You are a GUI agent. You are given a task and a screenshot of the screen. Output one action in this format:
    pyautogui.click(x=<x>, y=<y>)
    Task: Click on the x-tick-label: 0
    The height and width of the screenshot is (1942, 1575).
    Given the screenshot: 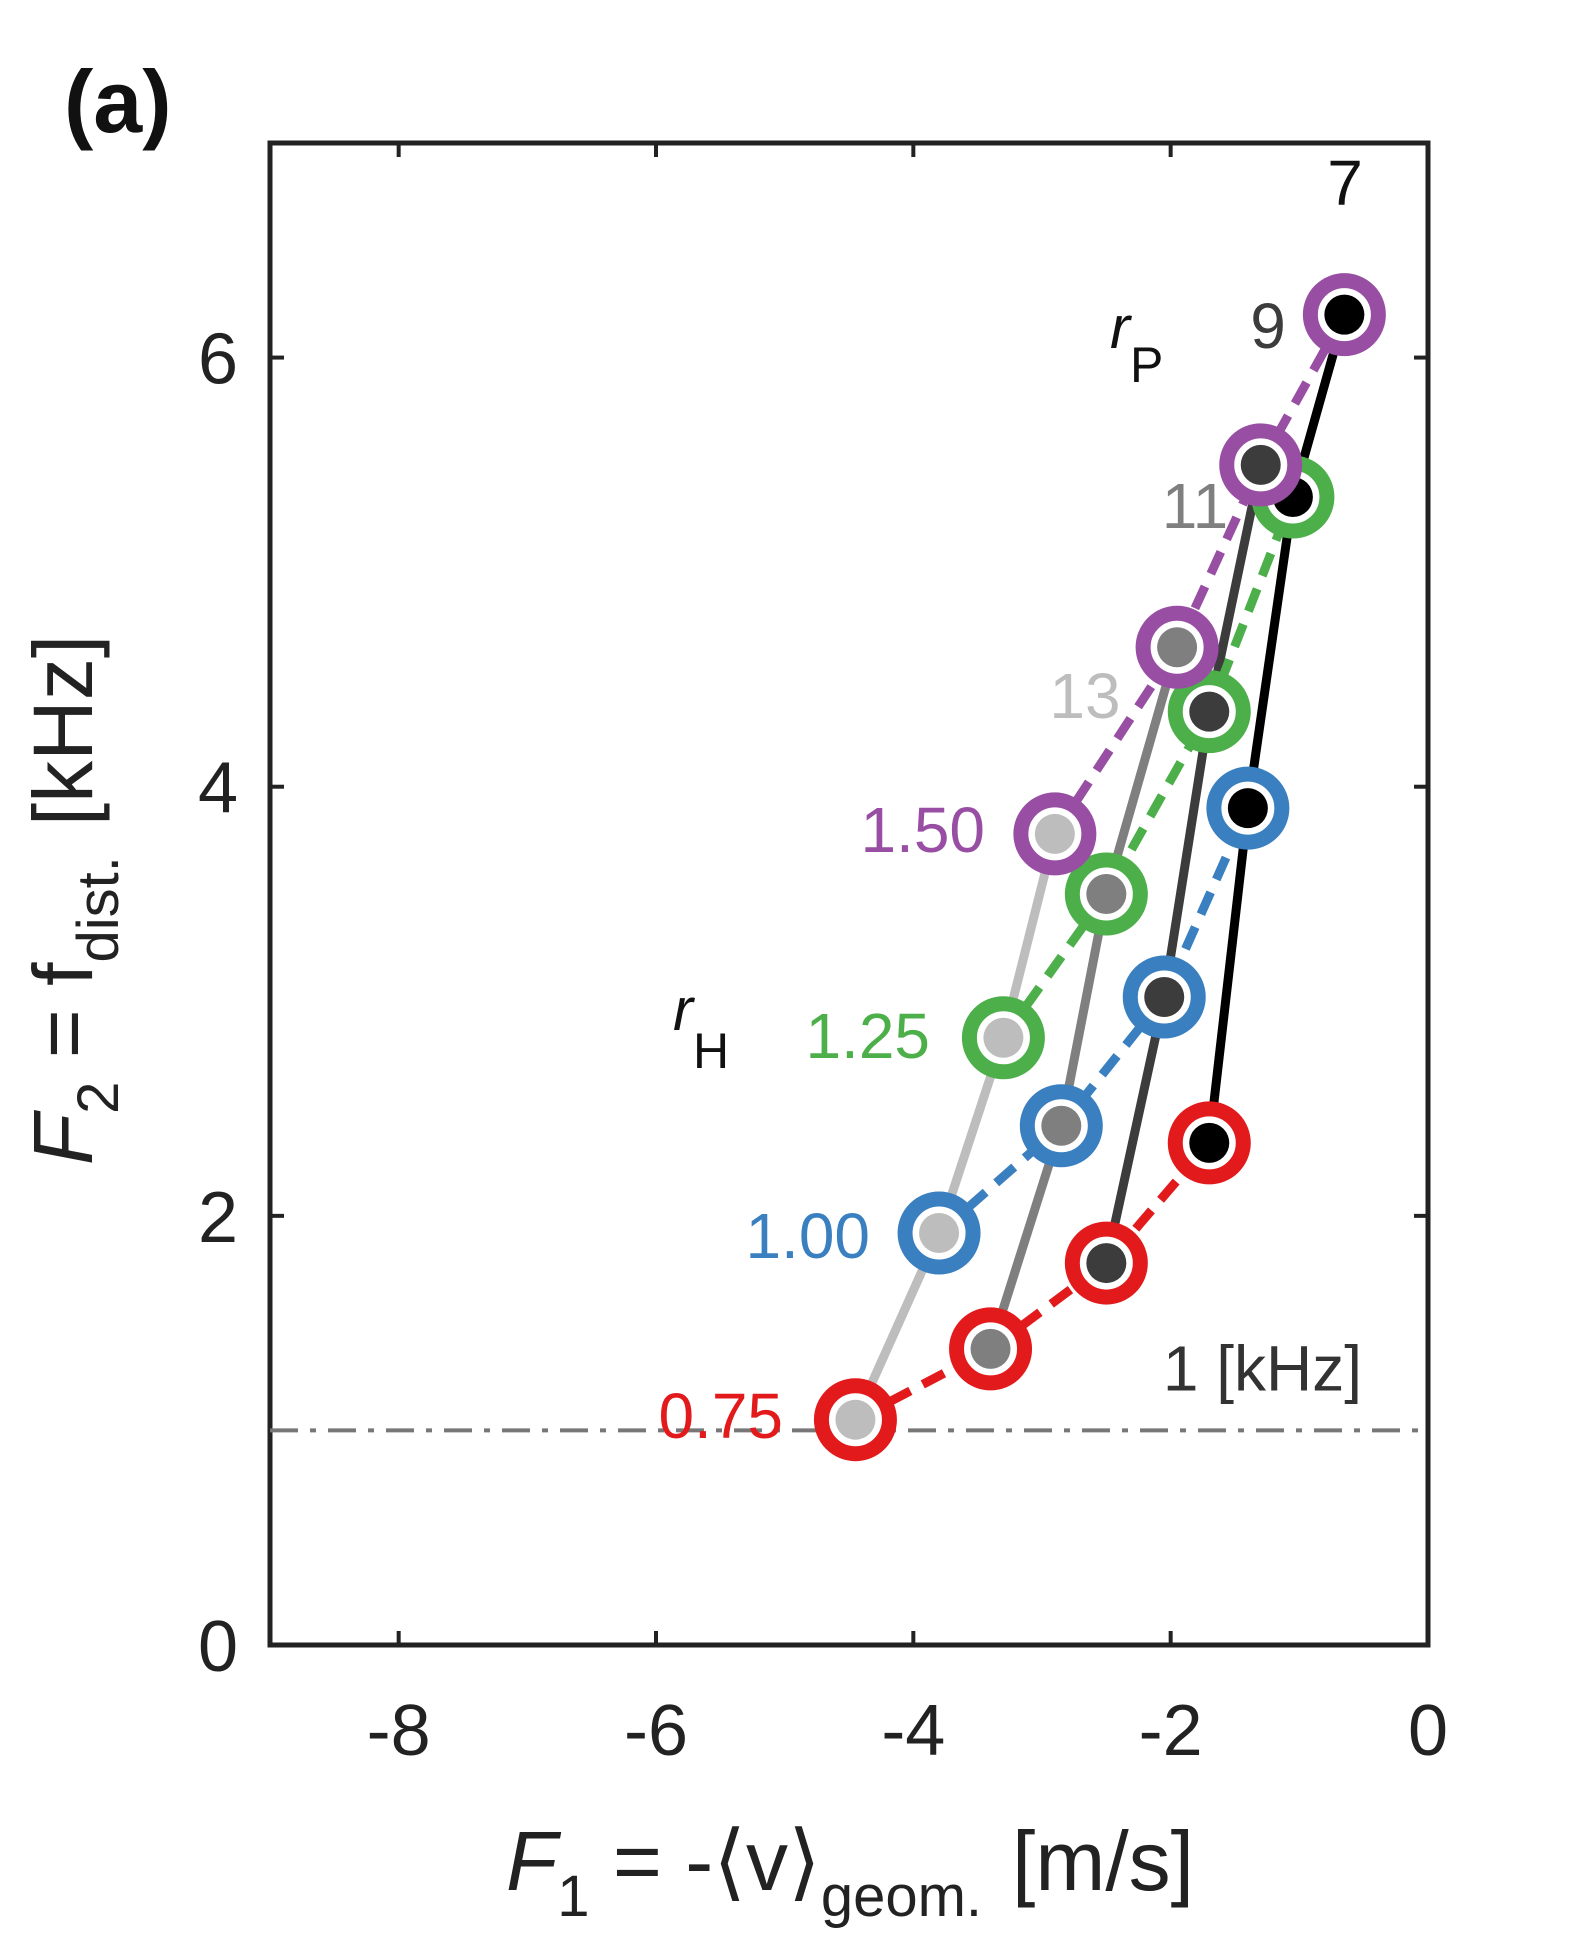 What is the action you would take?
    pyautogui.click(x=1428, y=1731)
    